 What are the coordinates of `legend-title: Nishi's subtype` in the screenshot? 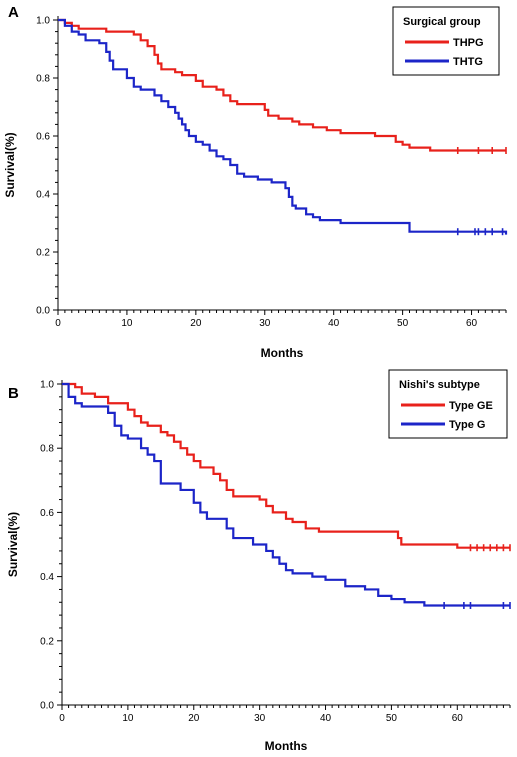 It's located at (439, 385).